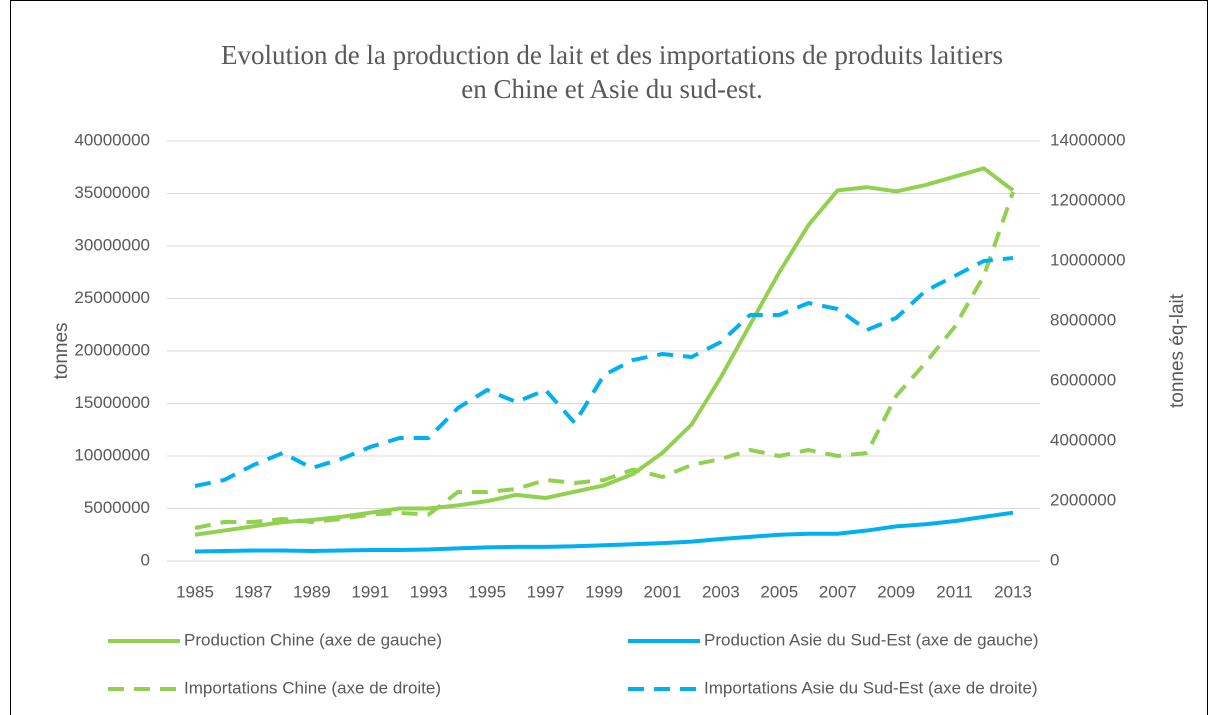  Describe the element at coordinates (604, 532) in the screenshot. I see `series-line` at that location.